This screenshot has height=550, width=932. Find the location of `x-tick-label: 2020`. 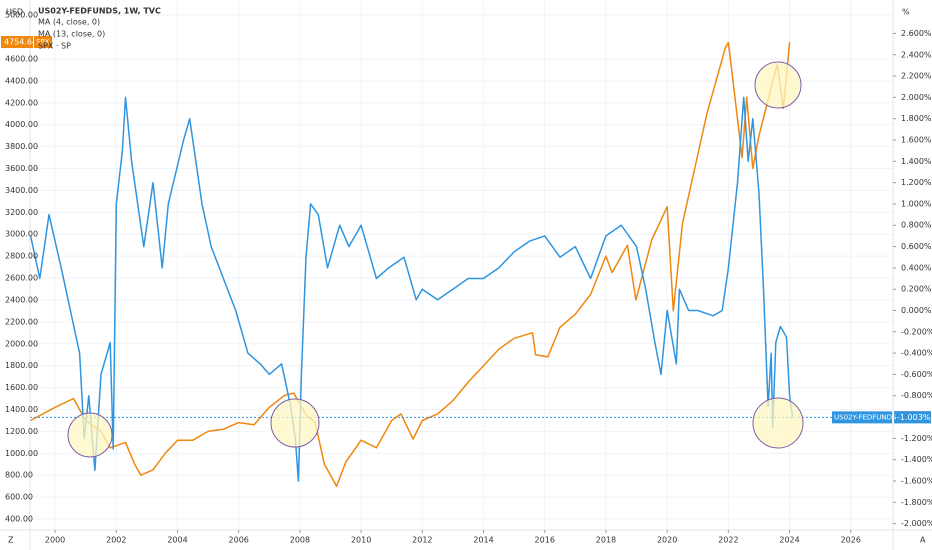

x-tick-label: 2020 is located at coordinates (667, 540).